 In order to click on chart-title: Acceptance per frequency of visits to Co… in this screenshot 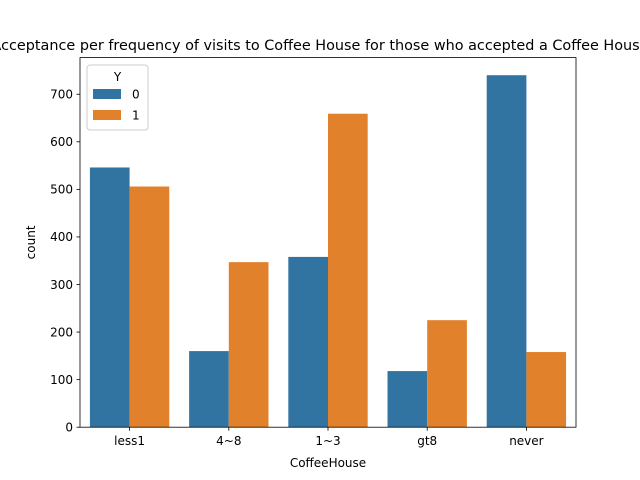, I will do `click(320, 46)`.